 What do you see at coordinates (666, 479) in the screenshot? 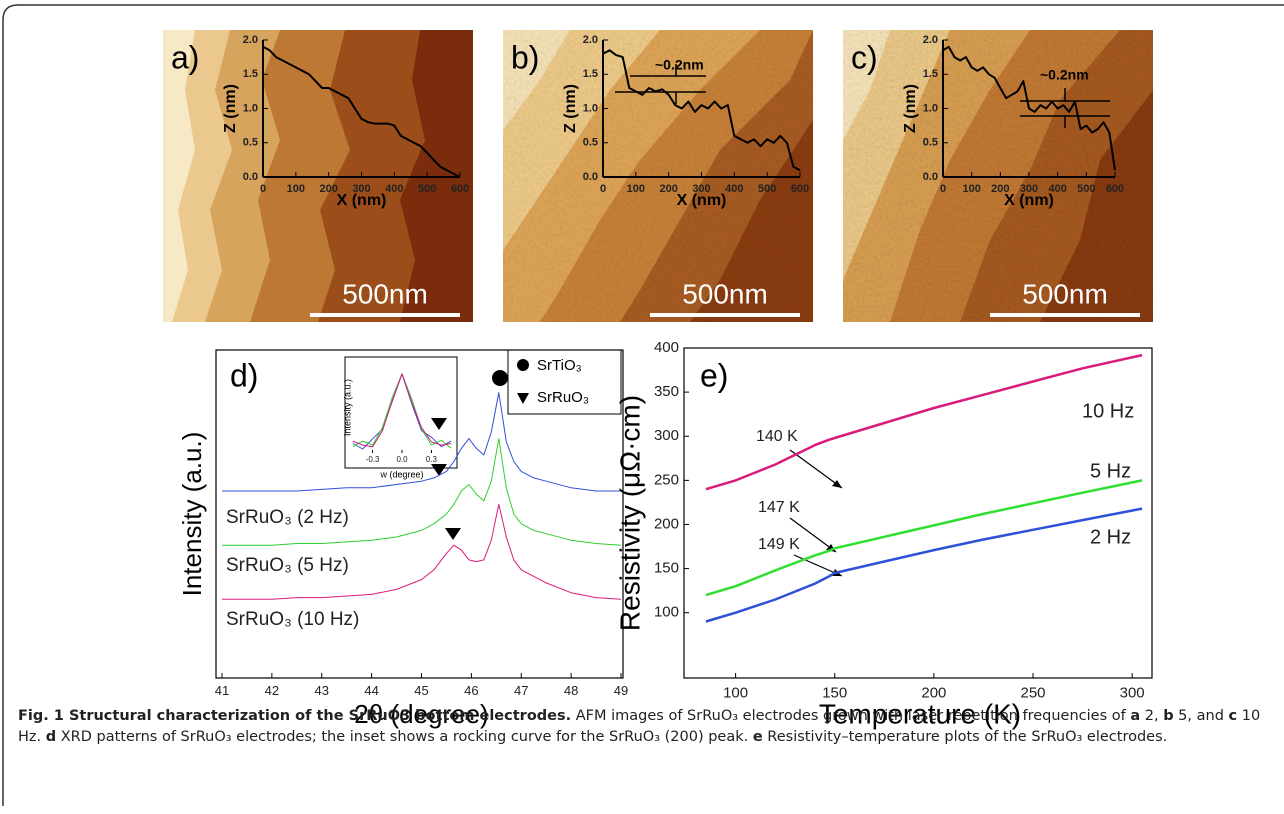
I see `y-tick-label: 250` at bounding box center [666, 479].